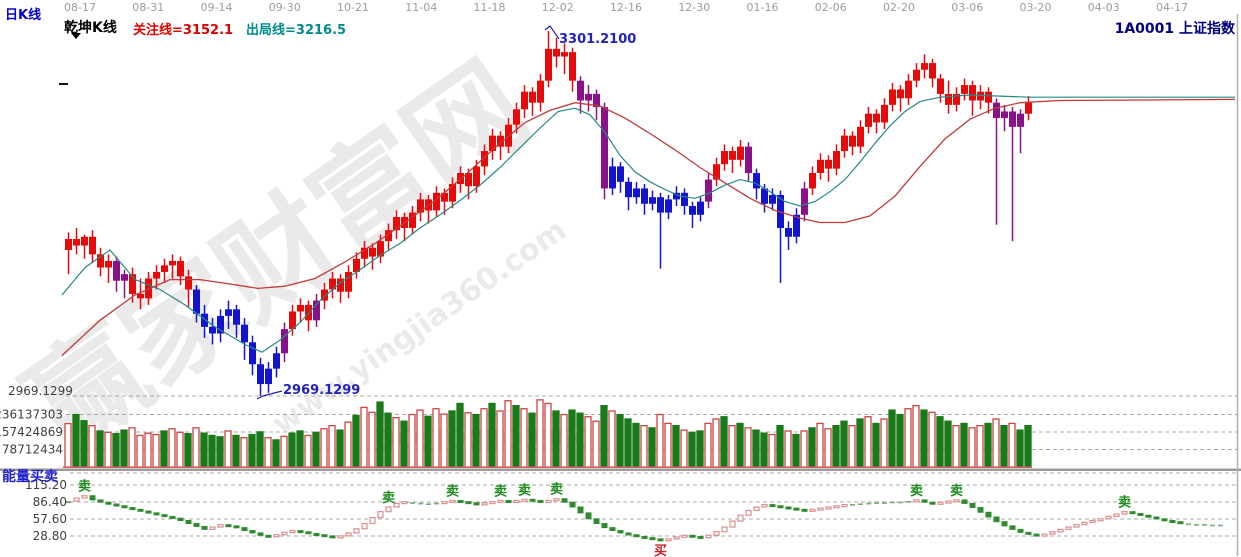  What do you see at coordinates (30, 477) in the screenshot?
I see `oscillator-panel-title: 能量买卖` at bounding box center [30, 477].